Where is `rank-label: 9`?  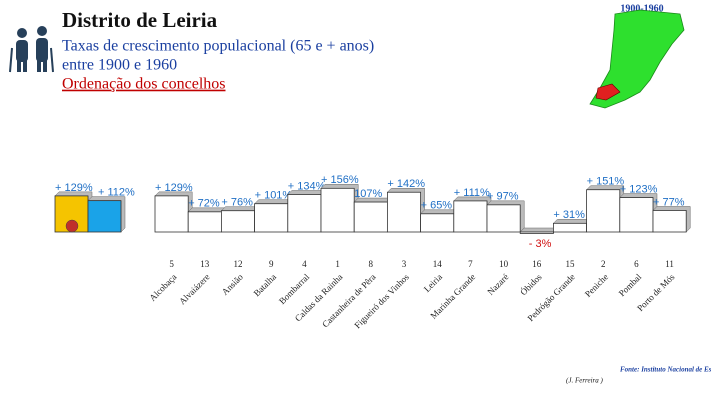 rank-label: 9 is located at coordinates (271, 264).